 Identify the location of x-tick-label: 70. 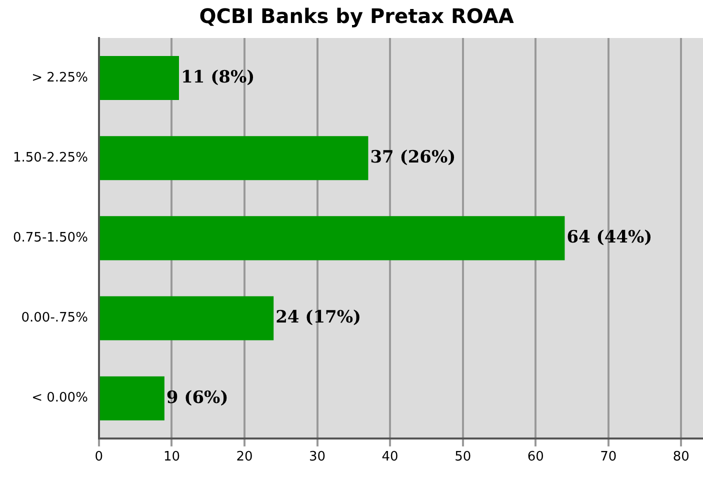
(608, 457).